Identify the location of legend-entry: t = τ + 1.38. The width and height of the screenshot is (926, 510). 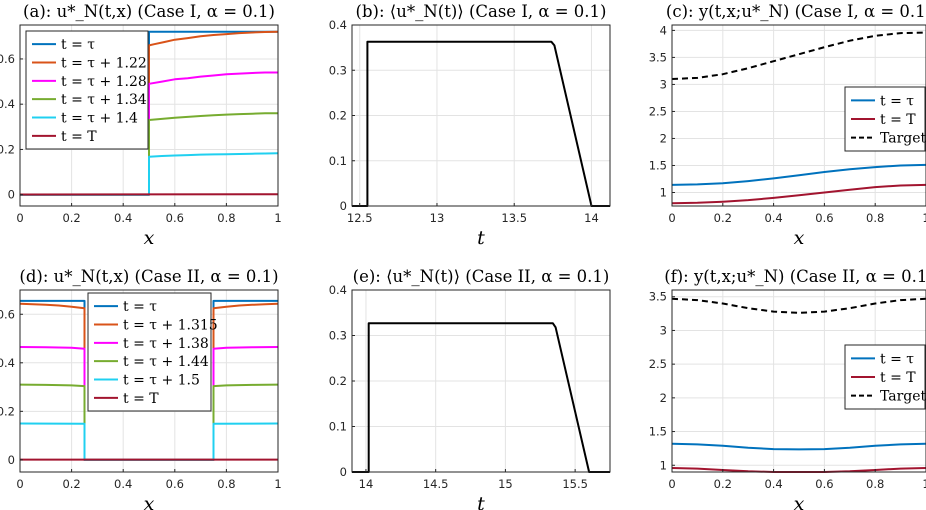
(166, 344).